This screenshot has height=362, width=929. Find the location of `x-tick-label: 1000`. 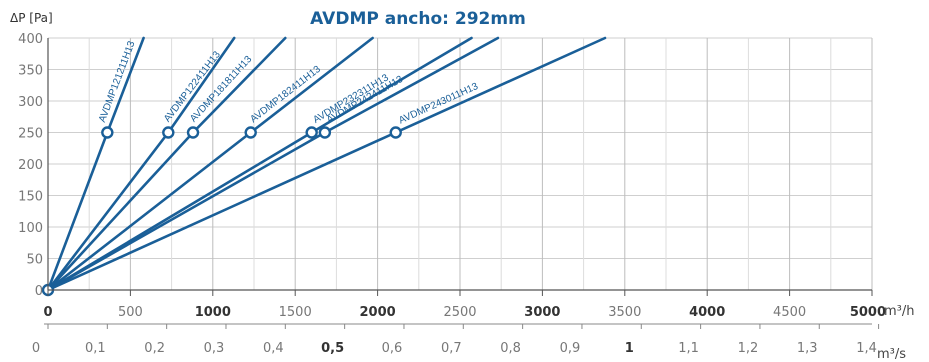

x-tick-label: 1000 is located at coordinates (213, 312).